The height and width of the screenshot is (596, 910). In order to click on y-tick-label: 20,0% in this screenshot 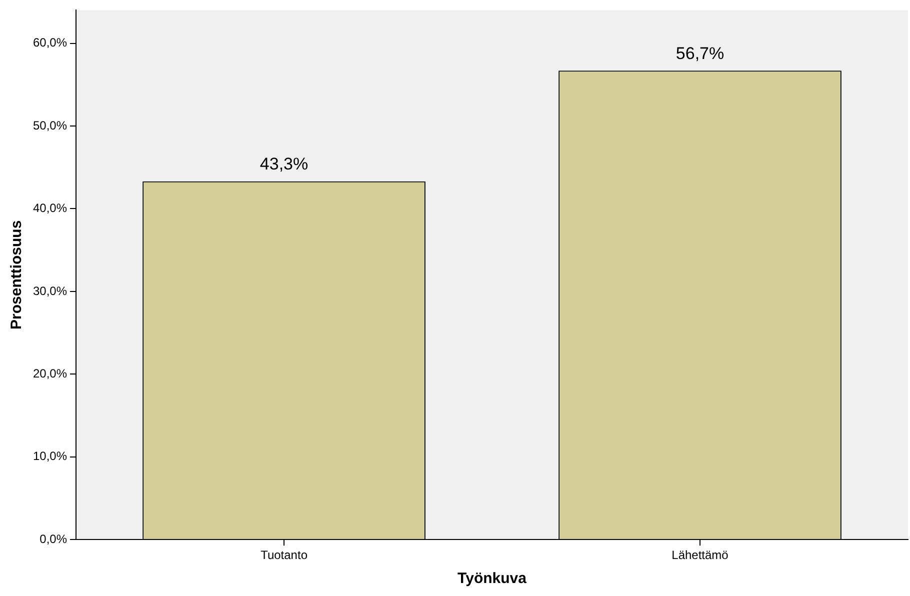, I will do `click(50, 373)`.